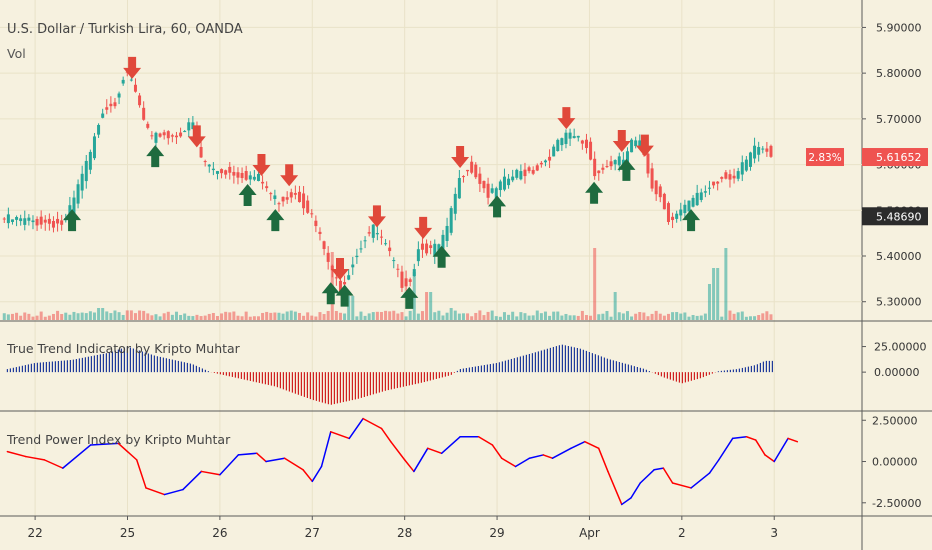  Describe the element at coordinates (123, 348) in the screenshot. I see `indicator-title: True Trend Indicator by Kripto Muhtar` at that location.